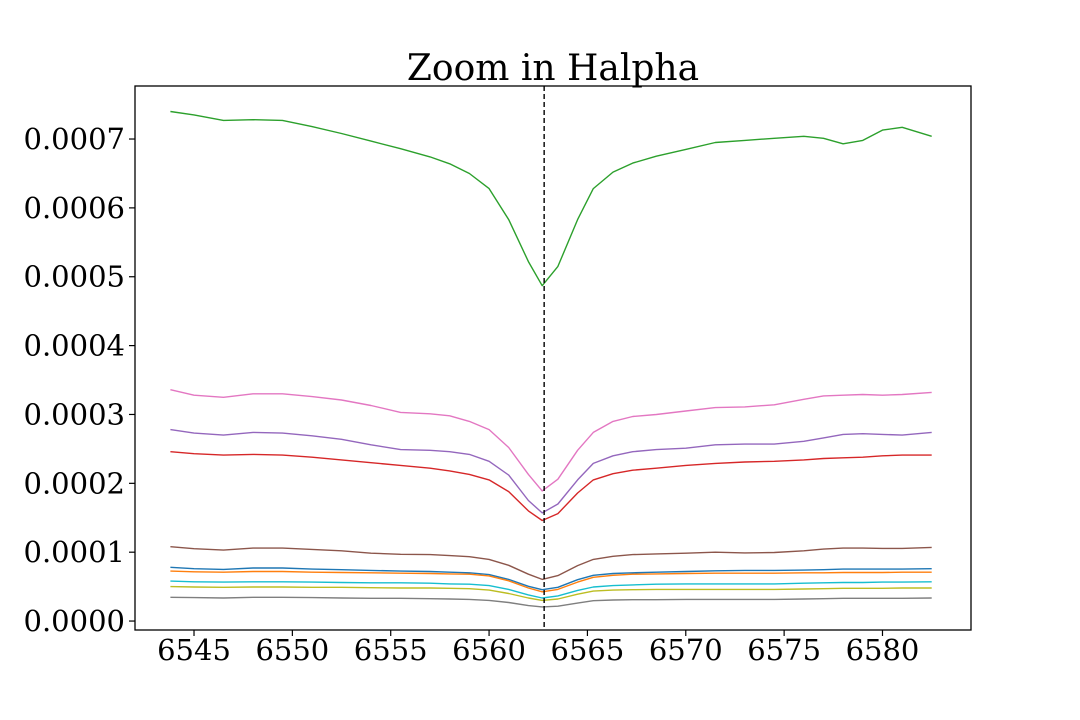  What do you see at coordinates (74, 414) in the screenshot?
I see `y-tick-label: 0.0003` at bounding box center [74, 414].